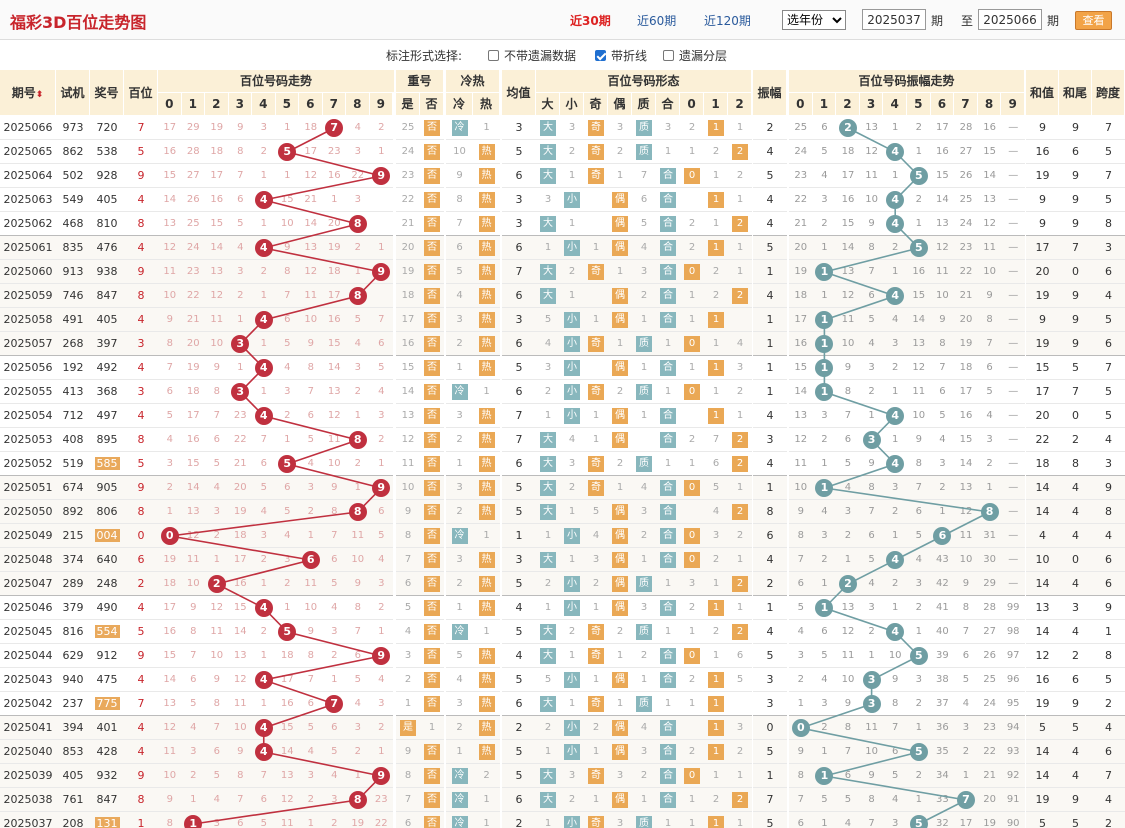 The image size is (1125, 828). I want to click on form-hit-box: 大, so click(548, 464).